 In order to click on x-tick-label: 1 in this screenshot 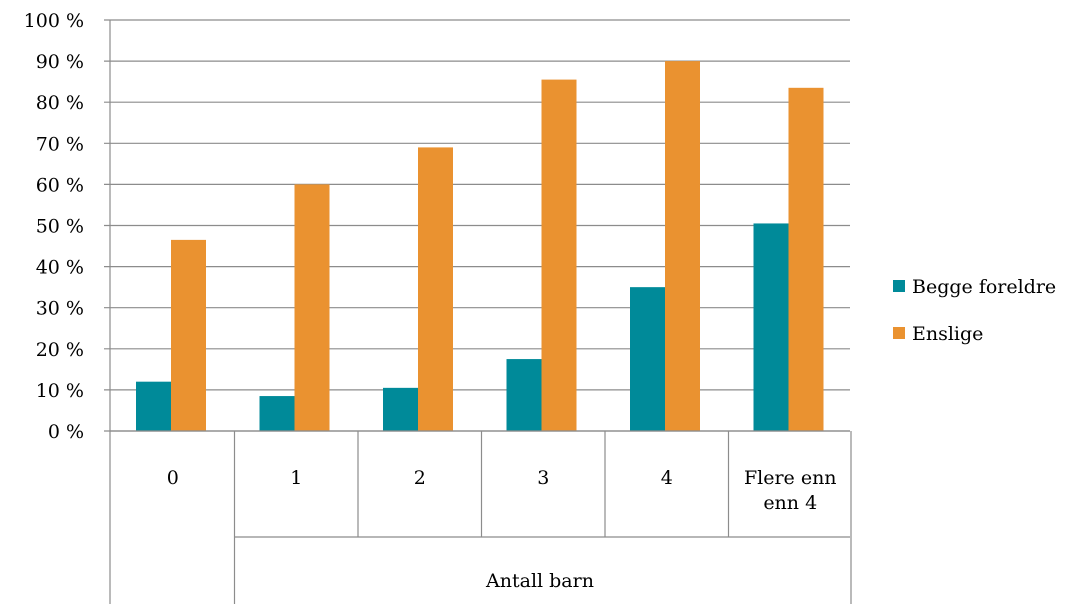, I will do `click(296, 478)`.